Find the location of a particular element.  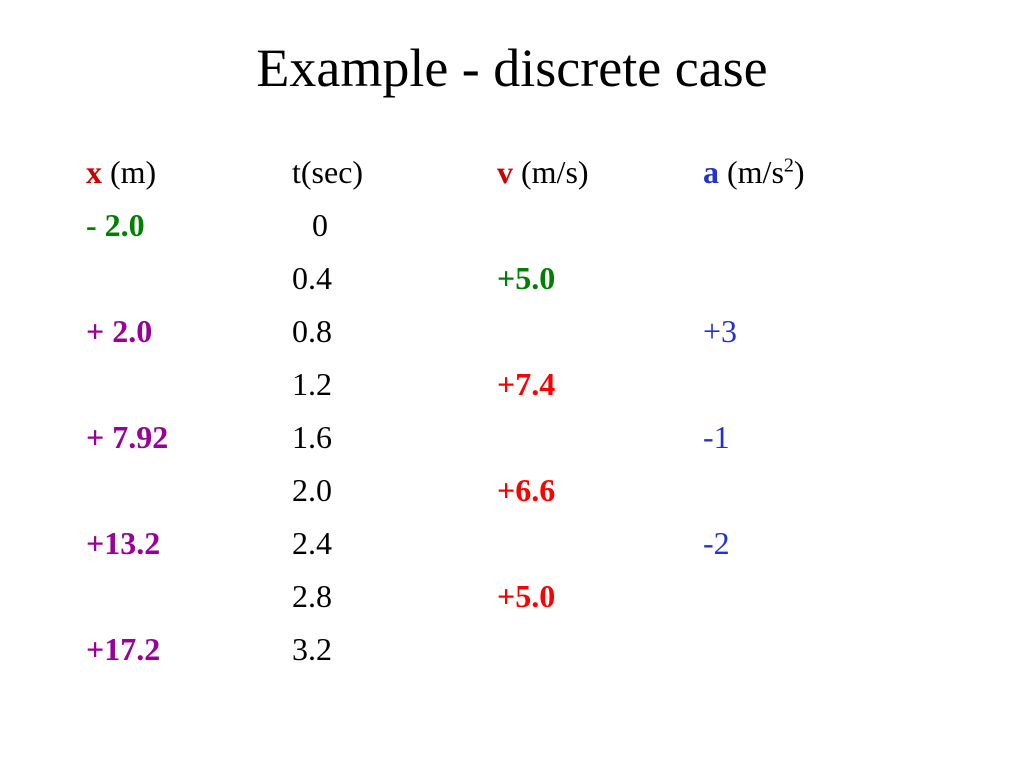

header-a-unit-sup: 2 is located at coordinates (788, 165).